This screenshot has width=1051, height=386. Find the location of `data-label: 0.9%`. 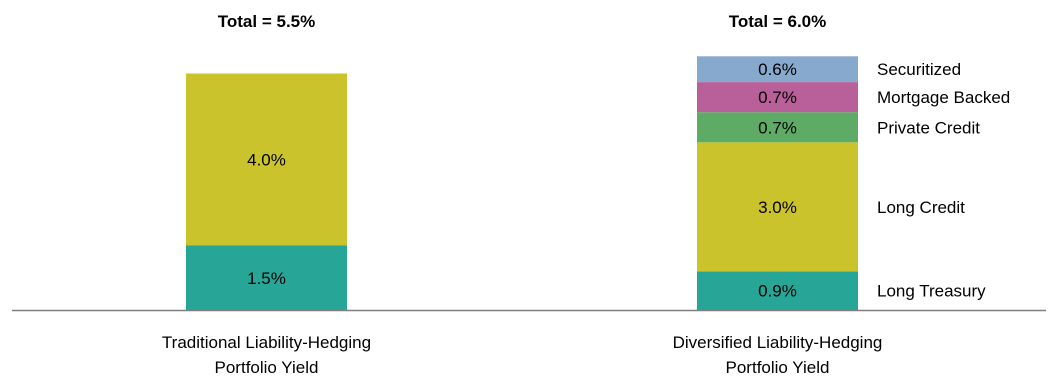

data-label: 0.9% is located at coordinates (777, 291).